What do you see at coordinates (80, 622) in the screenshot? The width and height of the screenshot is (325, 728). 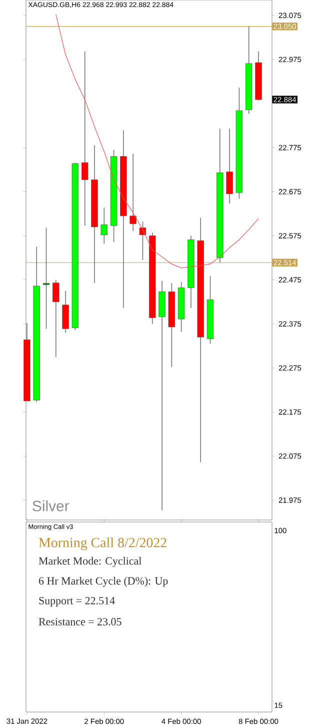 I see `text: Resistance = 23.05` at bounding box center [80, 622].